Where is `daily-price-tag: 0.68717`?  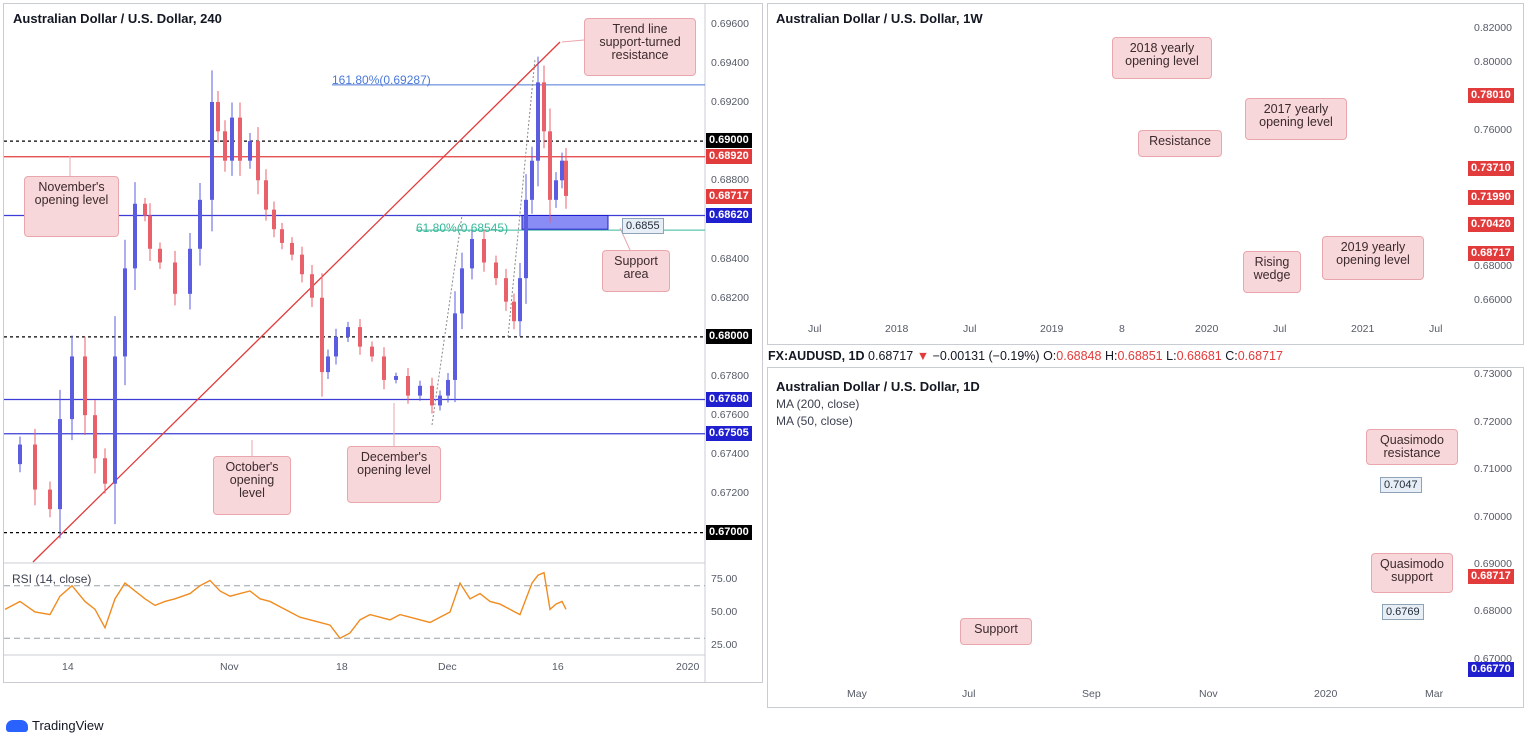 daily-price-tag: 0.68717 is located at coordinates (1491, 577).